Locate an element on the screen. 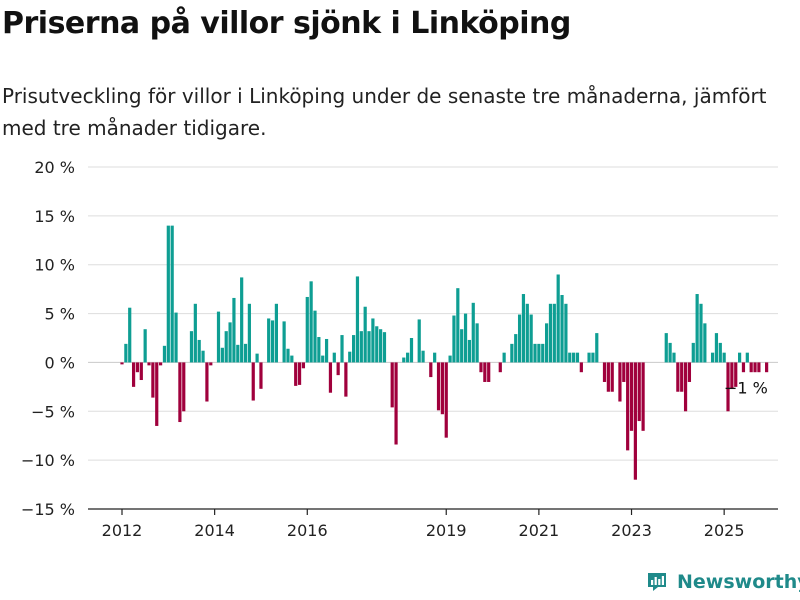  y-tick-label: 0 % is located at coordinates (60, 362).